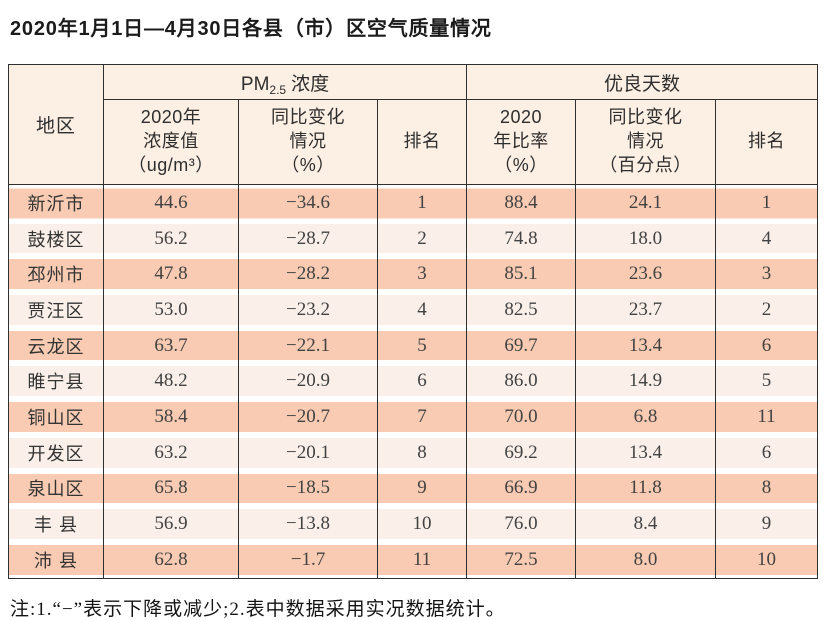 Image resolution: width=825 pixels, height=620 pixels. Describe the element at coordinates (422, 560) in the screenshot. I see `cell-pm-rank: 11` at that location.